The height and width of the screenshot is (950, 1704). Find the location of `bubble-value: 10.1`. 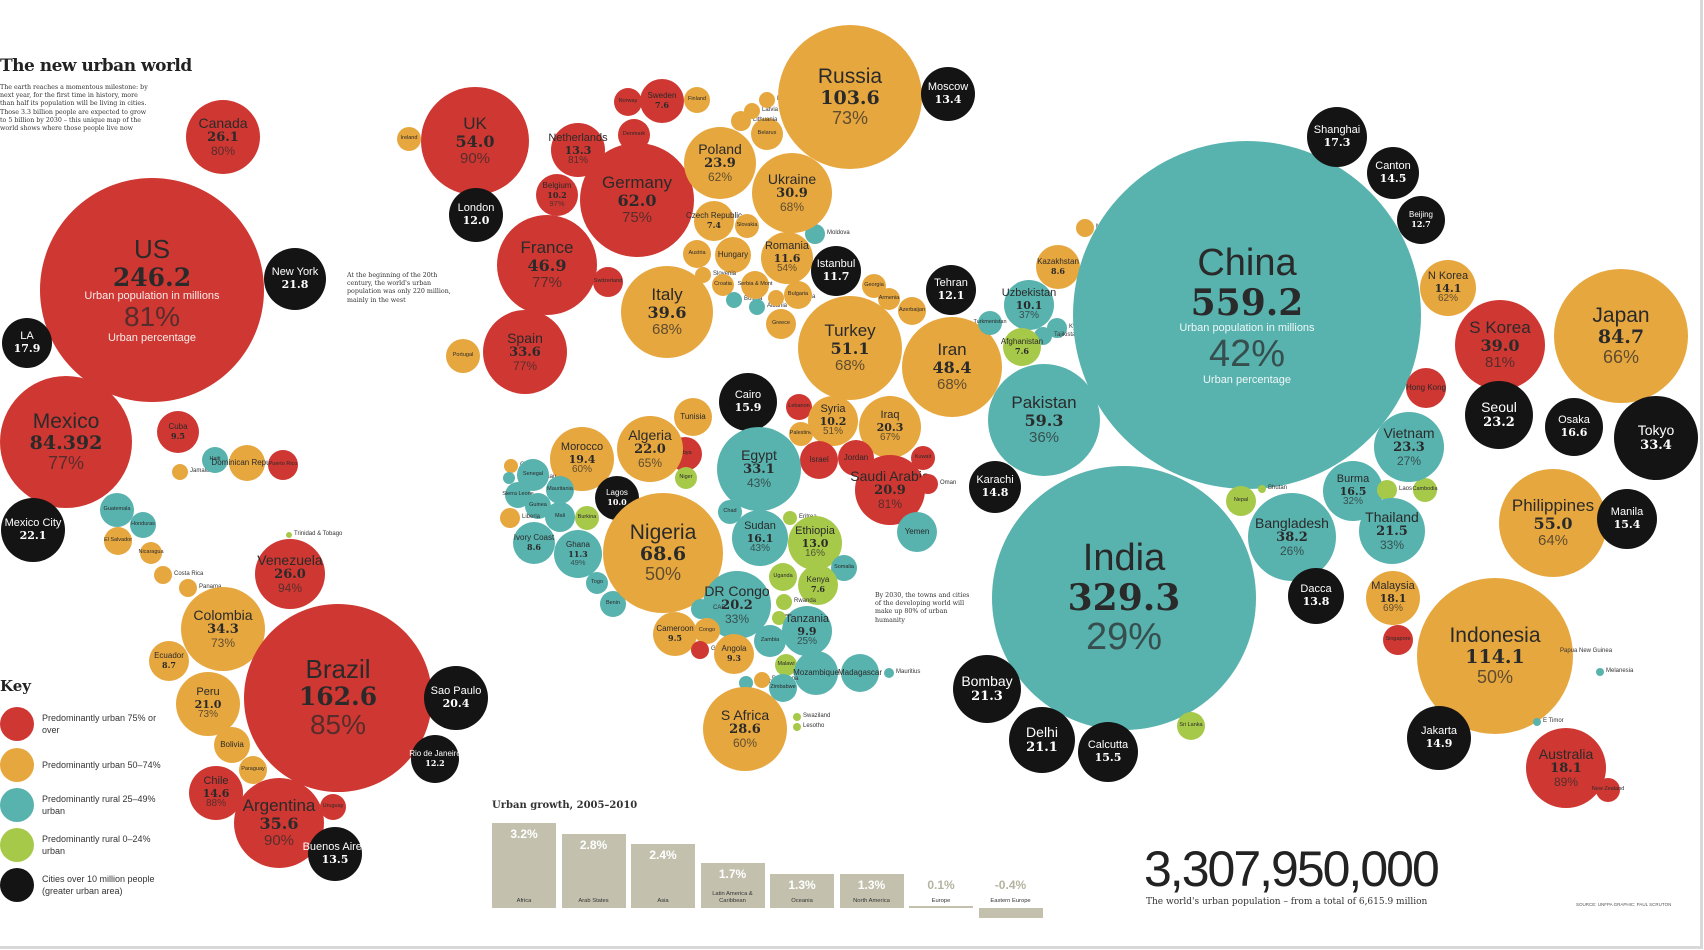

bubble-value: 10.1 is located at coordinates (1029, 305).